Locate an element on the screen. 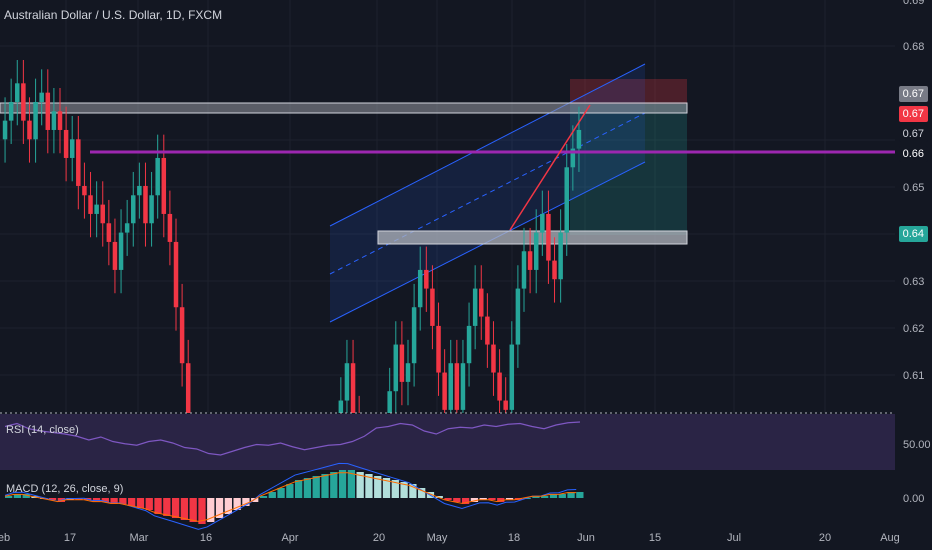 The image size is (932, 550). position-target-zone is located at coordinates (628, 169).